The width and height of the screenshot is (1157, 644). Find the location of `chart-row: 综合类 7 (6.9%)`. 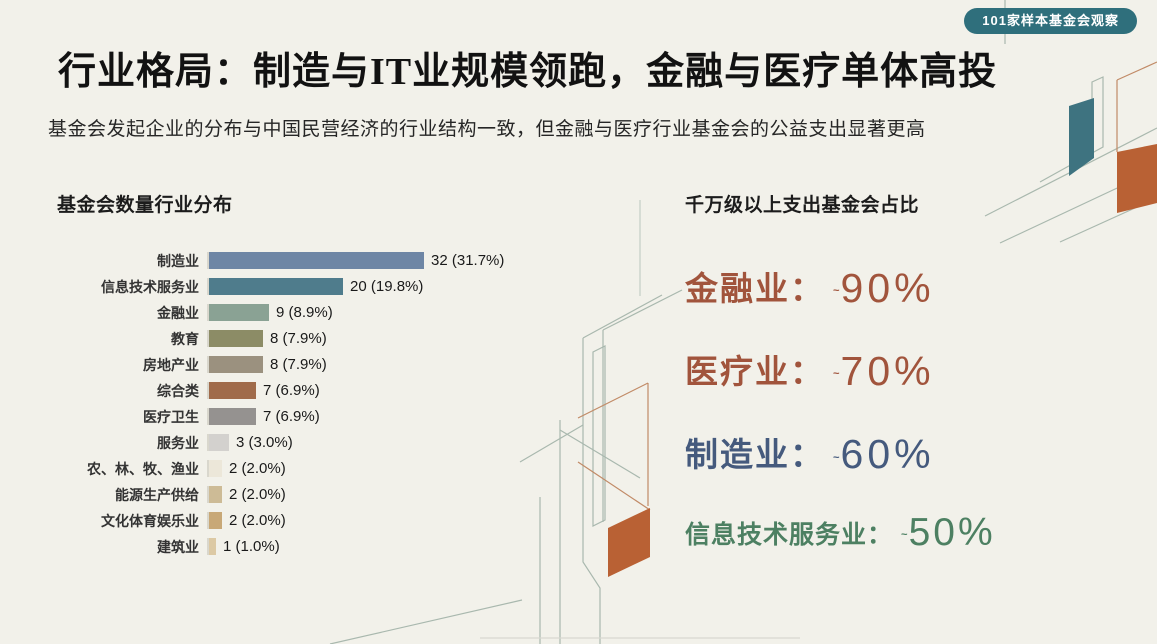

chart-row: 综合类 7 (6.9%) is located at coordinates (287, 390).